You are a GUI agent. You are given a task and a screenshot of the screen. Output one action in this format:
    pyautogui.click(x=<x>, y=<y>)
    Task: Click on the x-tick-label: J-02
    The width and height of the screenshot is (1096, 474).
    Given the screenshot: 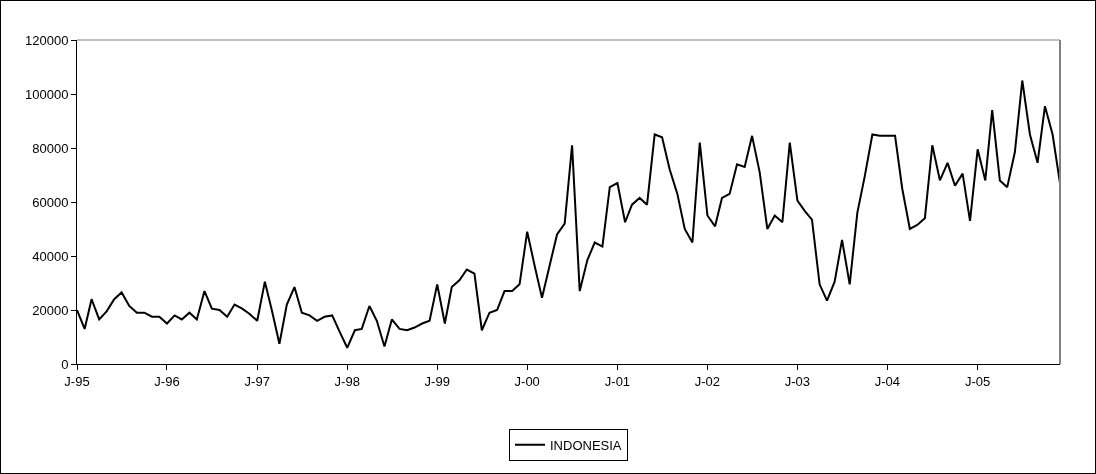 What is the action you would take?
    pyautogui.click(x=707, y=381)
    